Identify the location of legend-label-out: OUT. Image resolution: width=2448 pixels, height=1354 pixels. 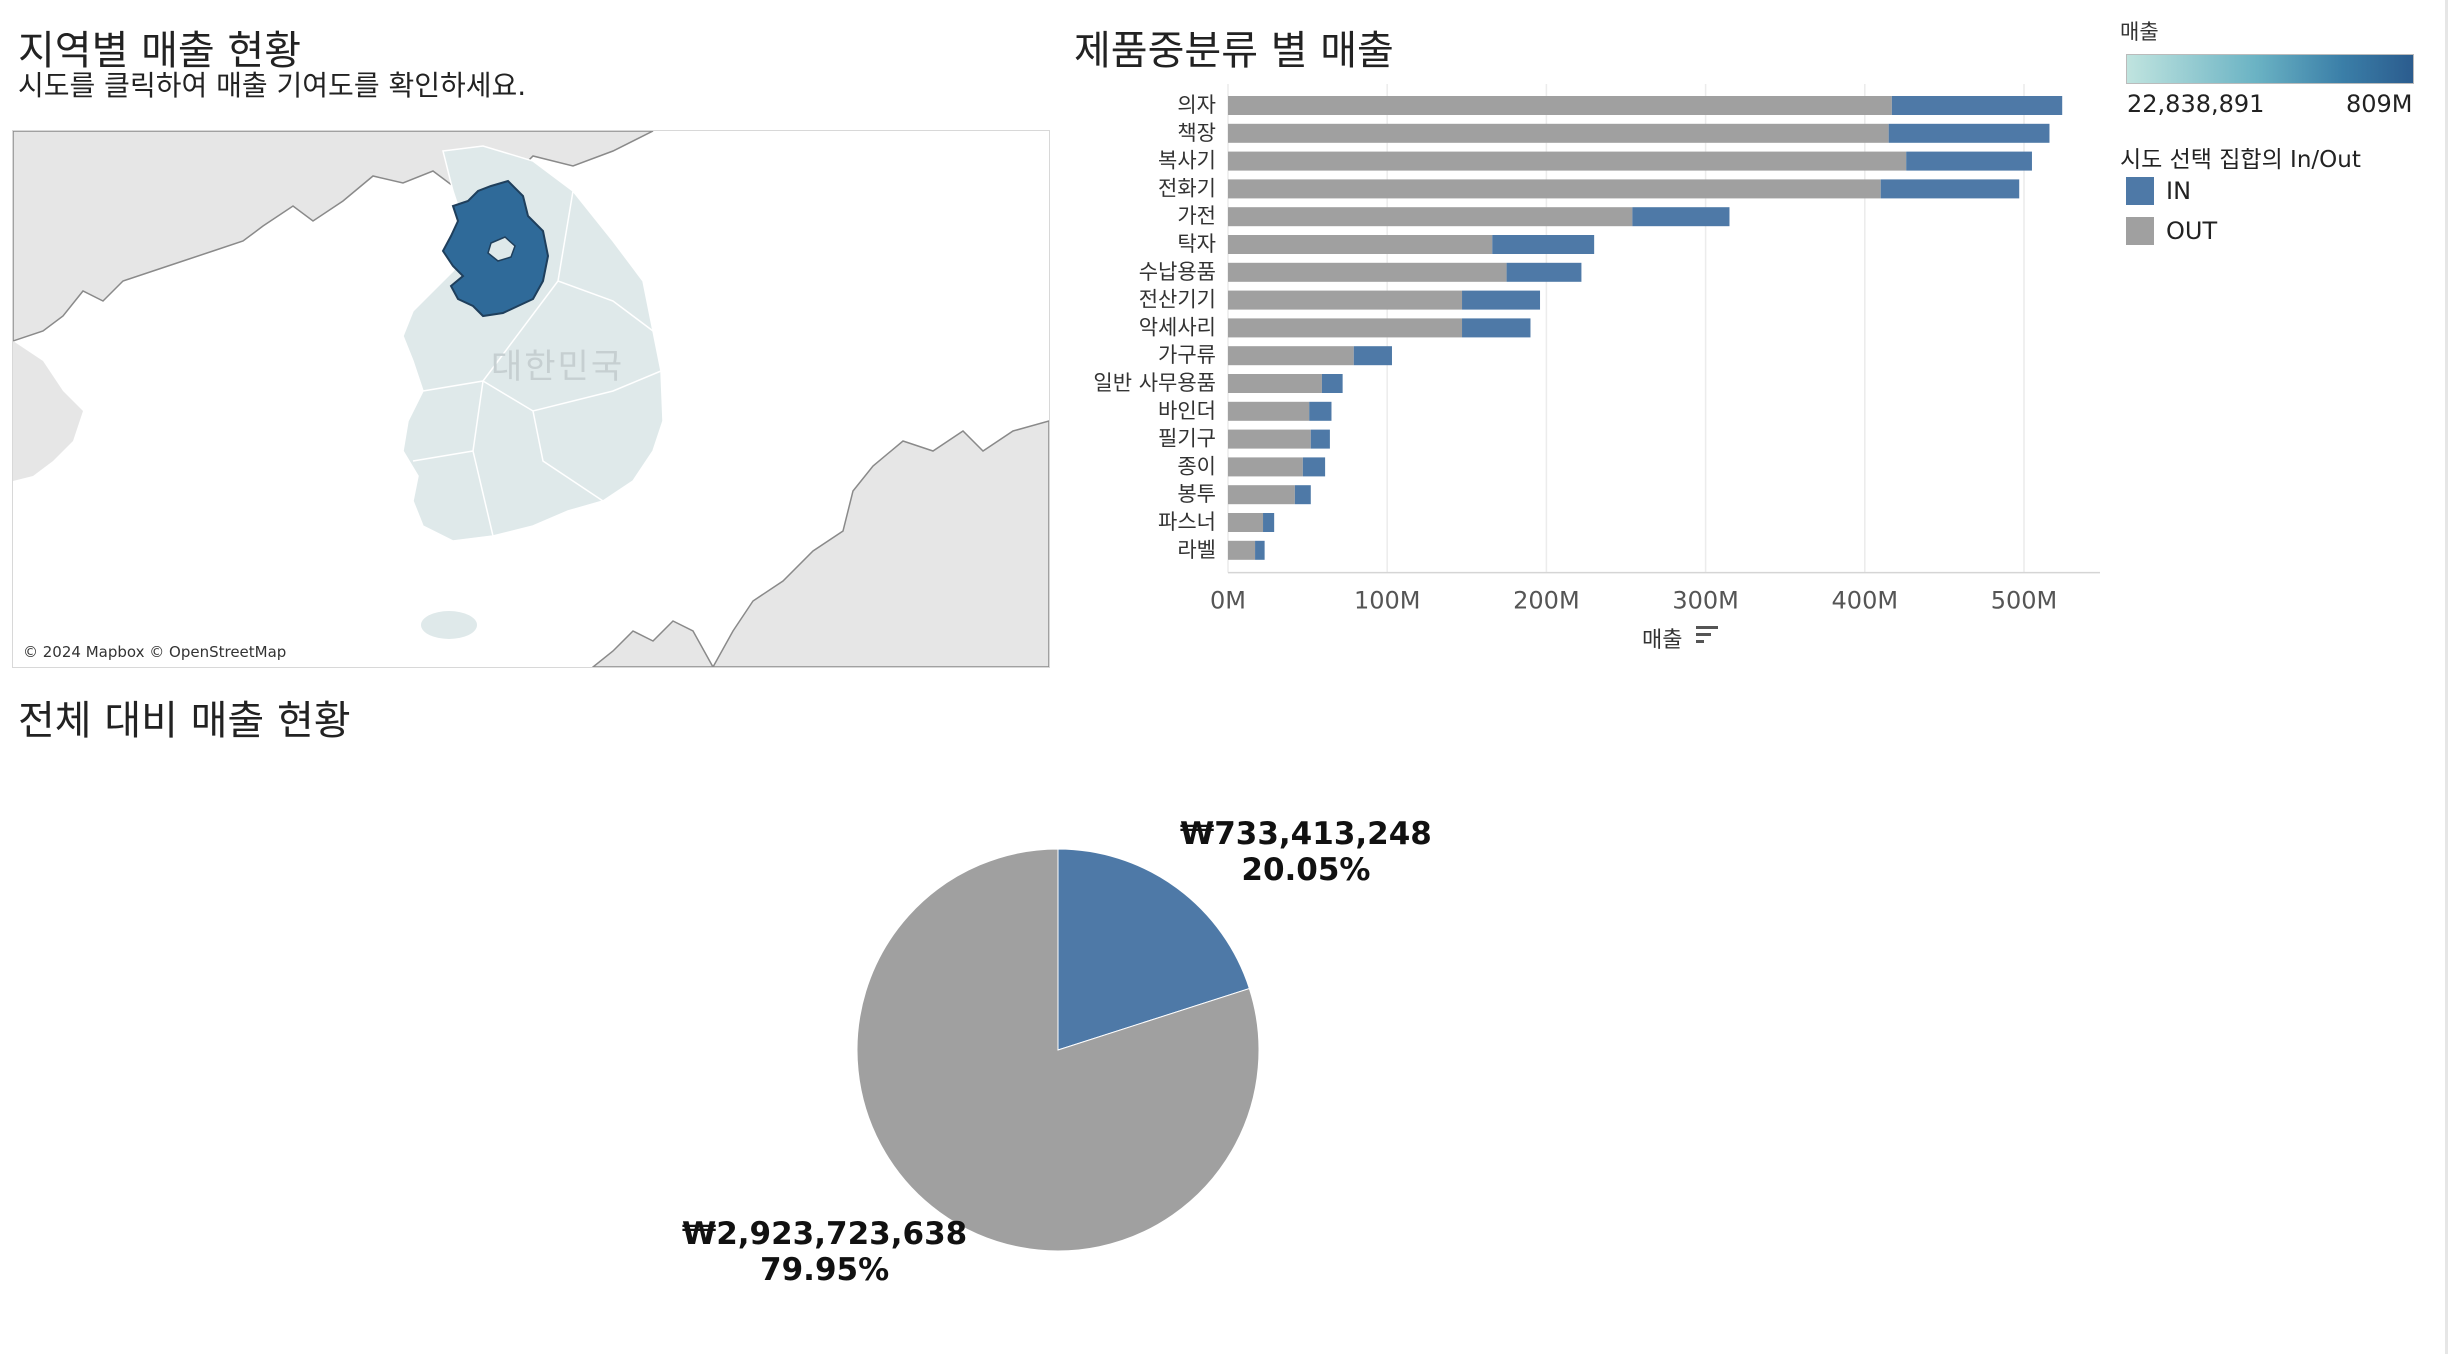
(2192, 231).